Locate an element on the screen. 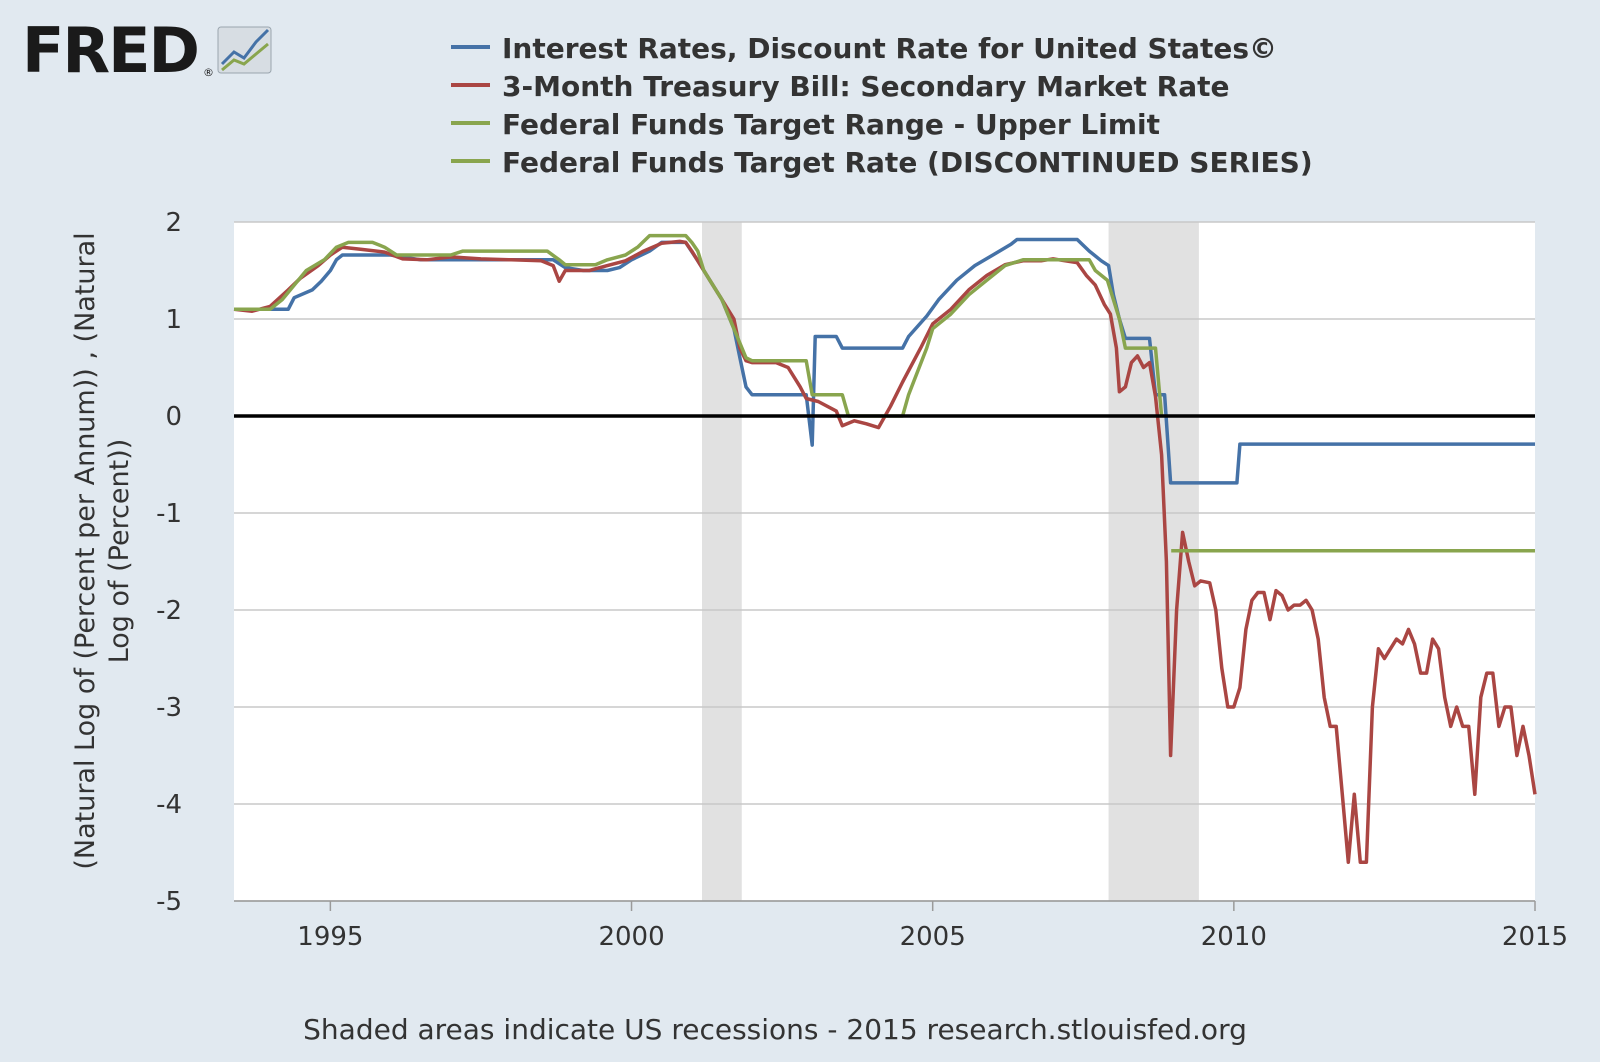 Image resolution: width=1600 pixels, height=1062 pixels. x-tick-label: 2000 is located at coordinates (631, 937).